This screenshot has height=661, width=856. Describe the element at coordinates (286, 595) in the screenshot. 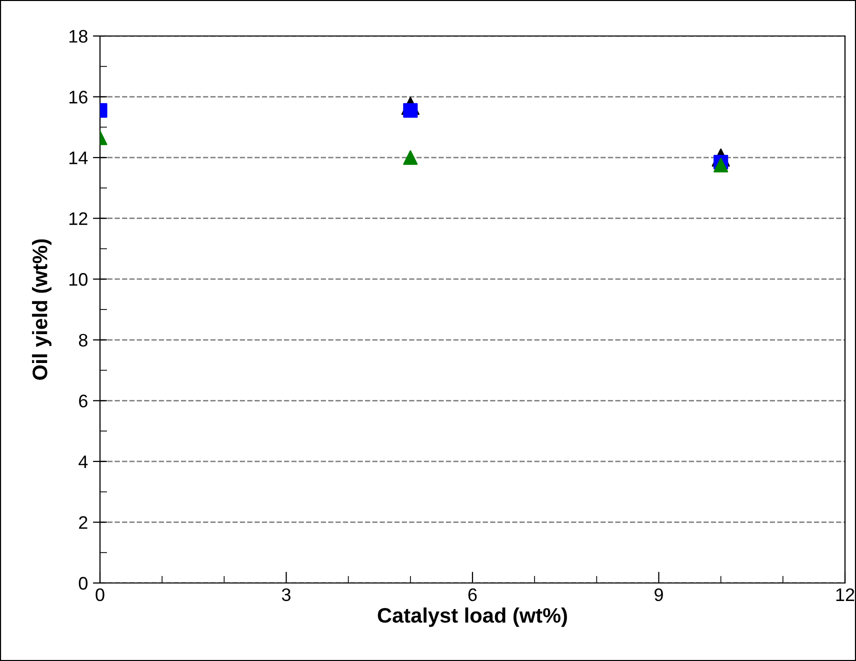

I see `x-tick-label: 3` at that location.